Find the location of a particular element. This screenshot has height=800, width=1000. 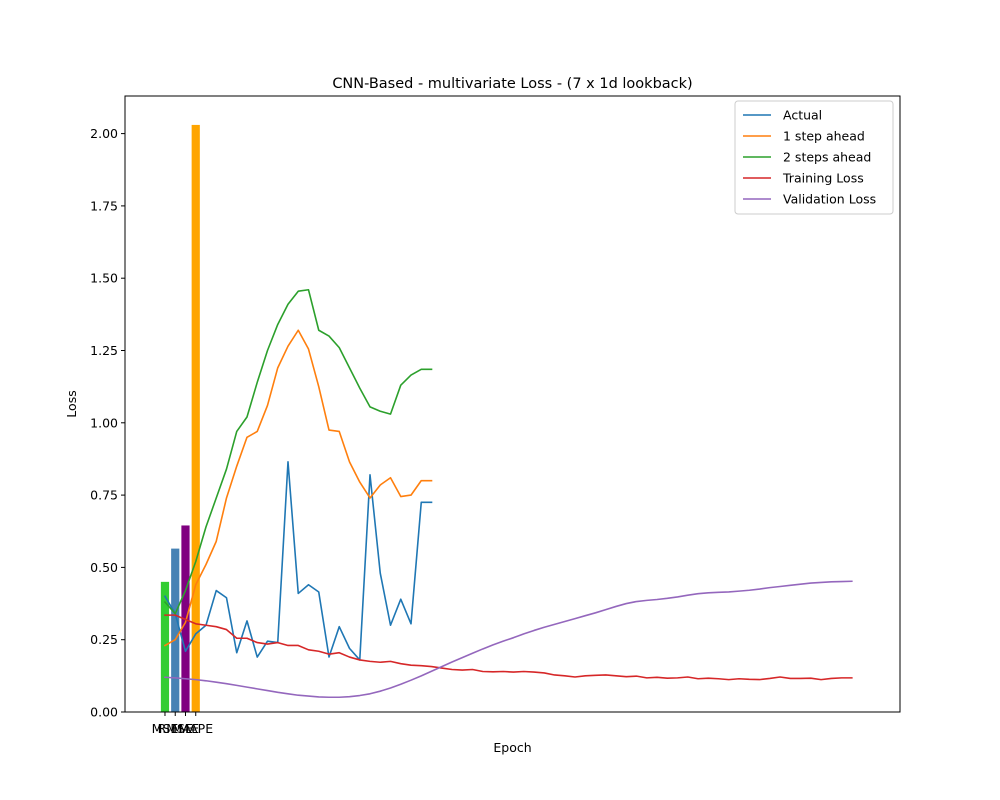

series-line-validation-loss is located at coordinates (508, 639).